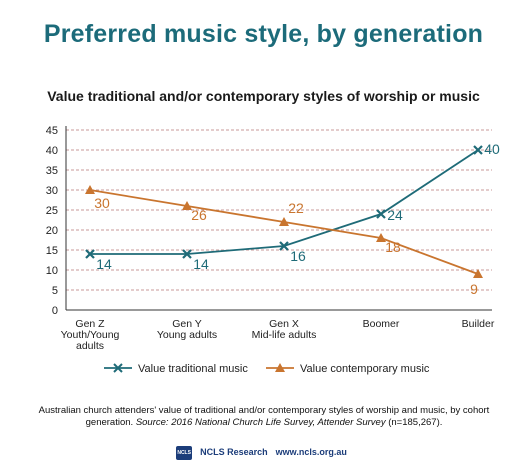 The width and height of the screenshot is (527, 470). Describe the element at coordinates (381, 324) in the screenshot. I see `x-tick-label: Boomer` at that location.